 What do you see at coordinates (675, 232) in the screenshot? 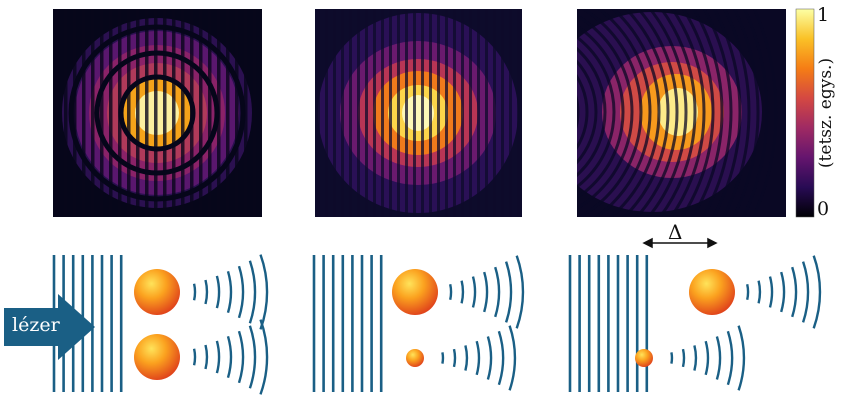
I see `delta-label: Δ` at bounding box center [675, 232].